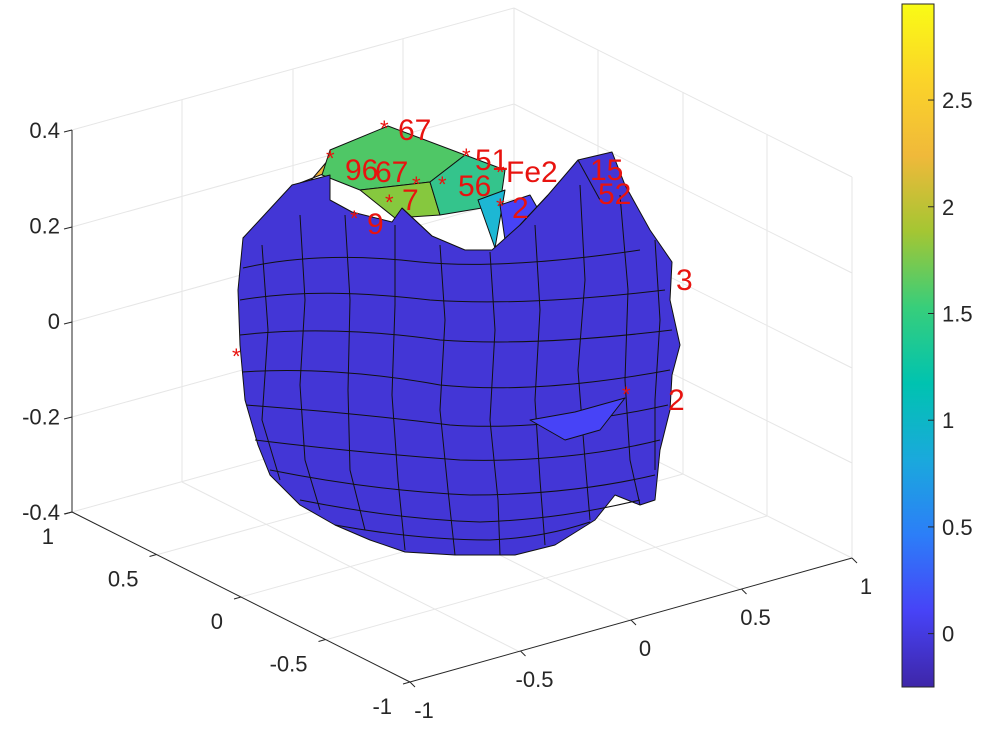 The image size is (984, 732). What do you see at coordinates (44, 130) in the screenshot?
I see `z-tick-label: 0.4` at bounding box center [44, 130].